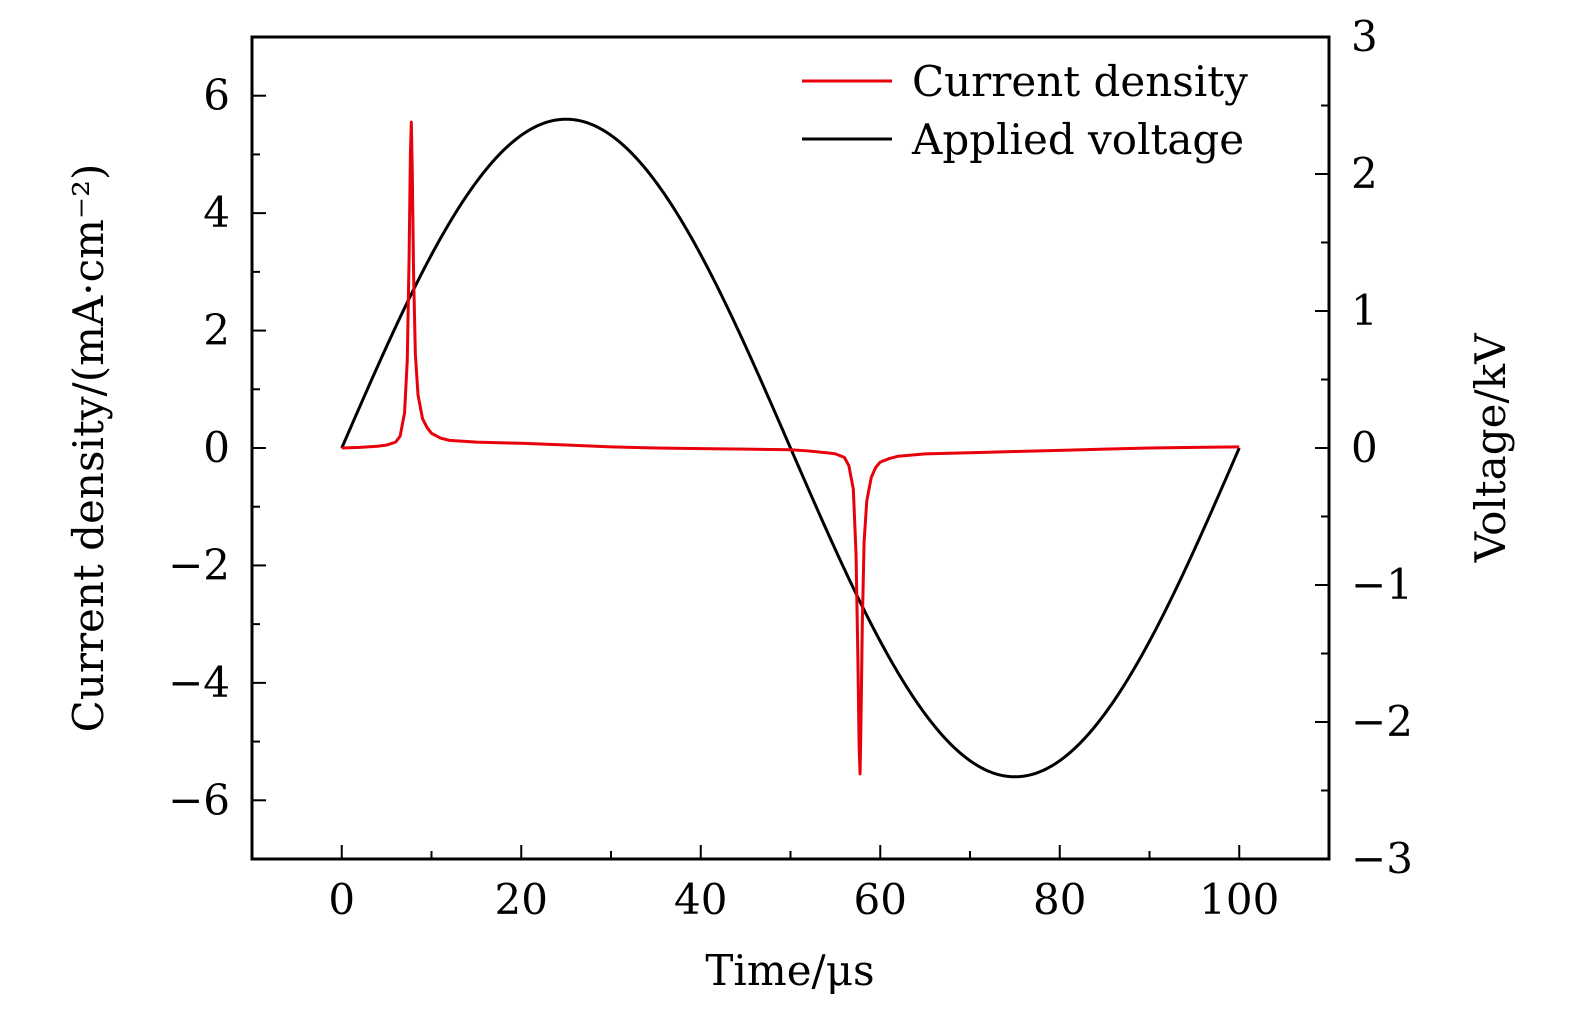 This screenshot has width=1575, height=1014. I want to click on y-tick-label: 0, so click(216, 447).